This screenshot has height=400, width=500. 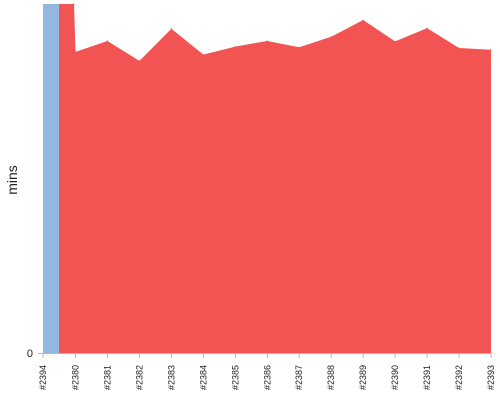 What do you see at coordinates (235, 377) in the screenshot?
I see `x-tick-label: #2385` at bounding box center [235, 377].